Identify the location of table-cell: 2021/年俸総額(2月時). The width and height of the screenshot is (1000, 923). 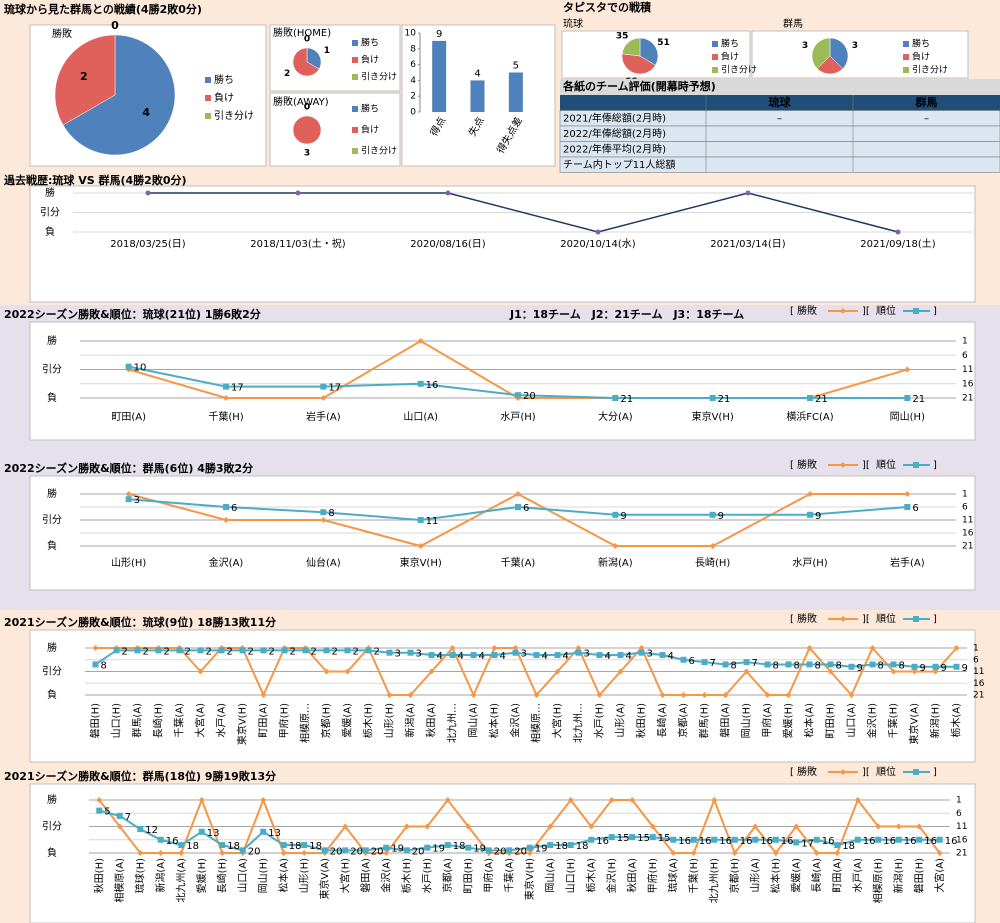
(614, 117).